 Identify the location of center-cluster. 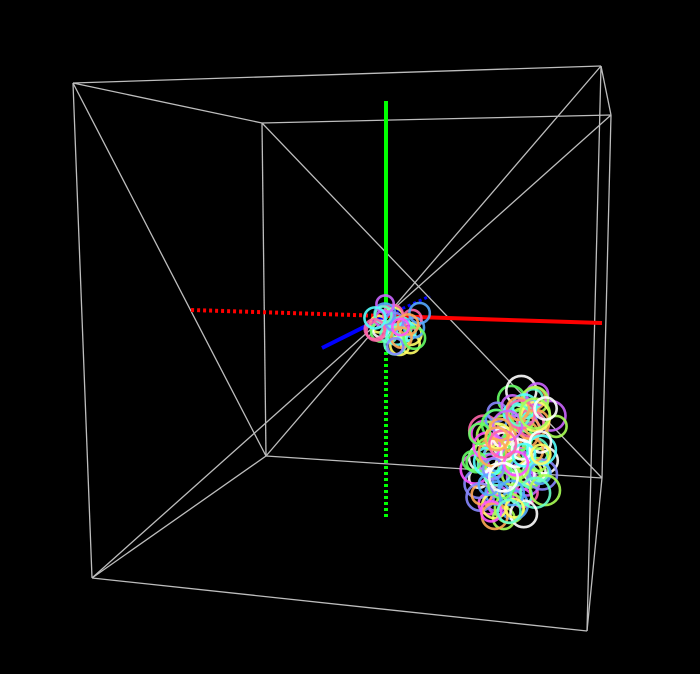
(397, 325).